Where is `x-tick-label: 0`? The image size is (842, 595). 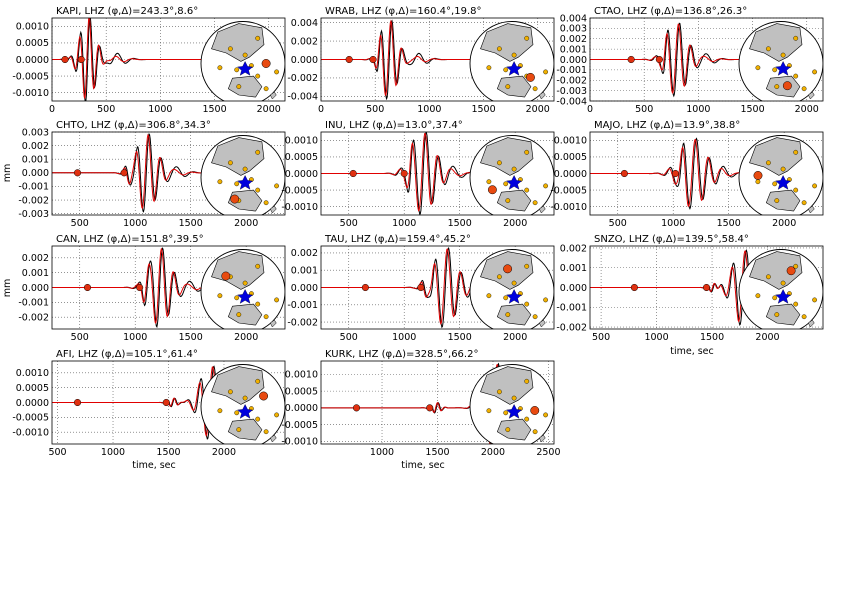 x-tick-label: 0 is located at coordinates (52, 109).